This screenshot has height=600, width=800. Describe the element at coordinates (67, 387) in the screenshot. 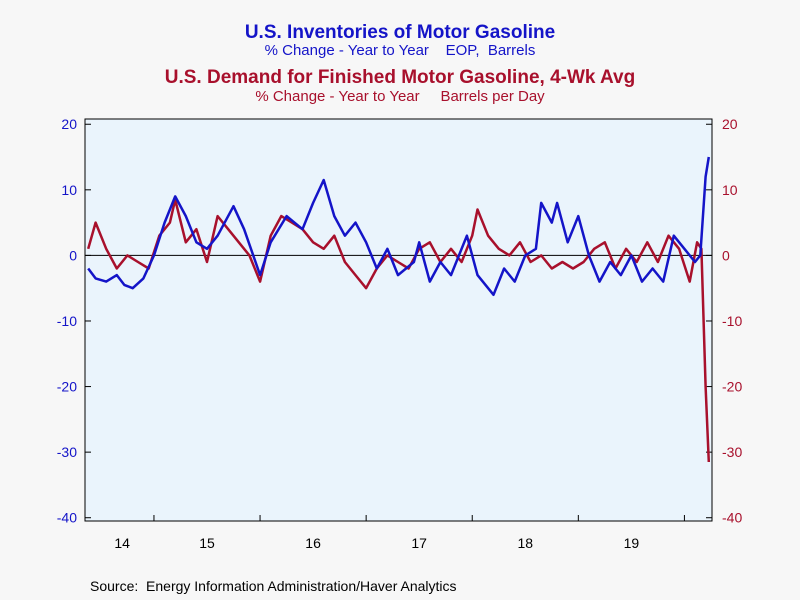

I see `y-tick-label: -20` at that location.